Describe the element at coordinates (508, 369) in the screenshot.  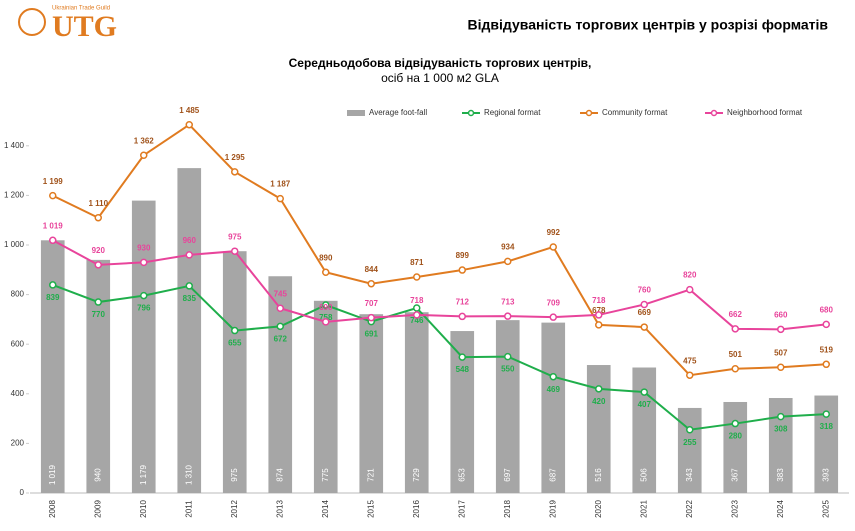
I see `data-label: 550` at that location.